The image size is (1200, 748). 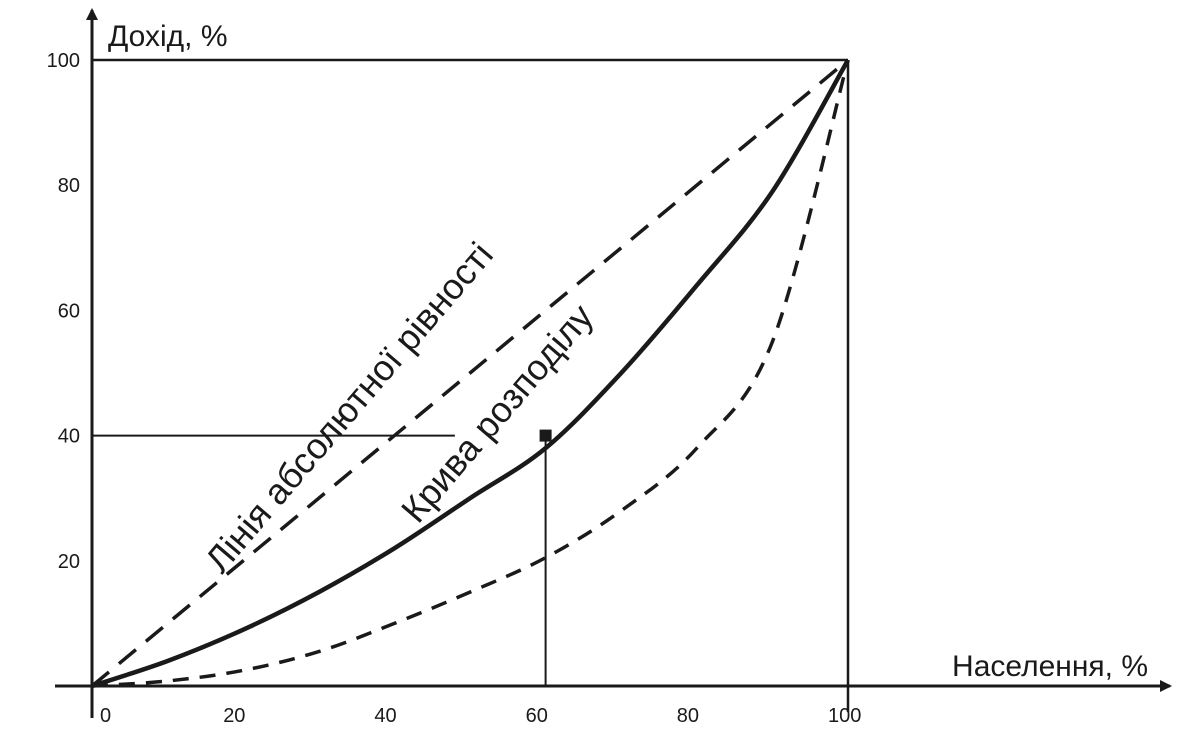 What do you see at coordinates (168, 36) in the screenshot?
I see `y-axis-title: Дохід, %` at bounding box center [168, 36].